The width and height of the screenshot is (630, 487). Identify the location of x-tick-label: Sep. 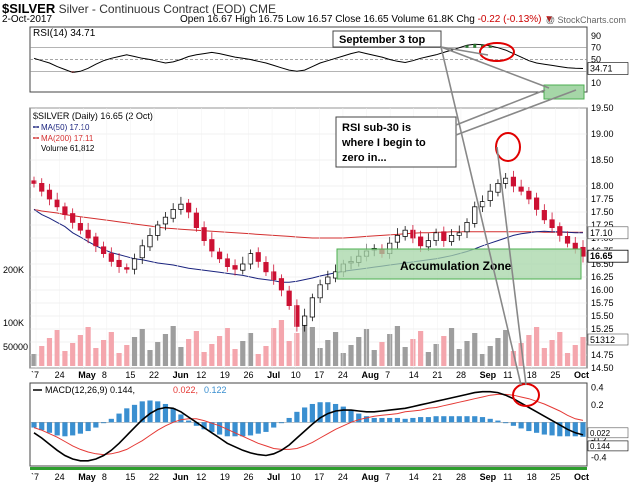
(488, 375).